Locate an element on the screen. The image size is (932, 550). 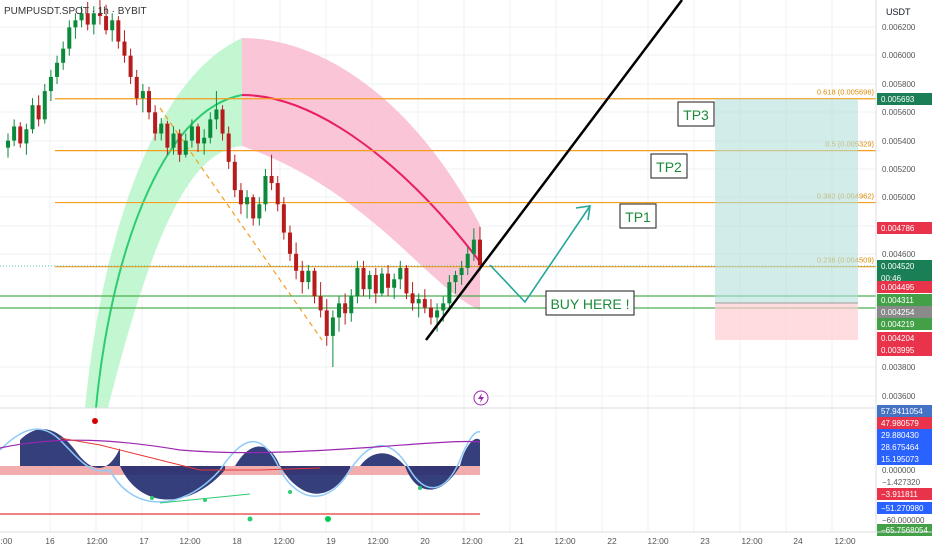
tp1-label: TP1 is located at coordinates (638, 217).